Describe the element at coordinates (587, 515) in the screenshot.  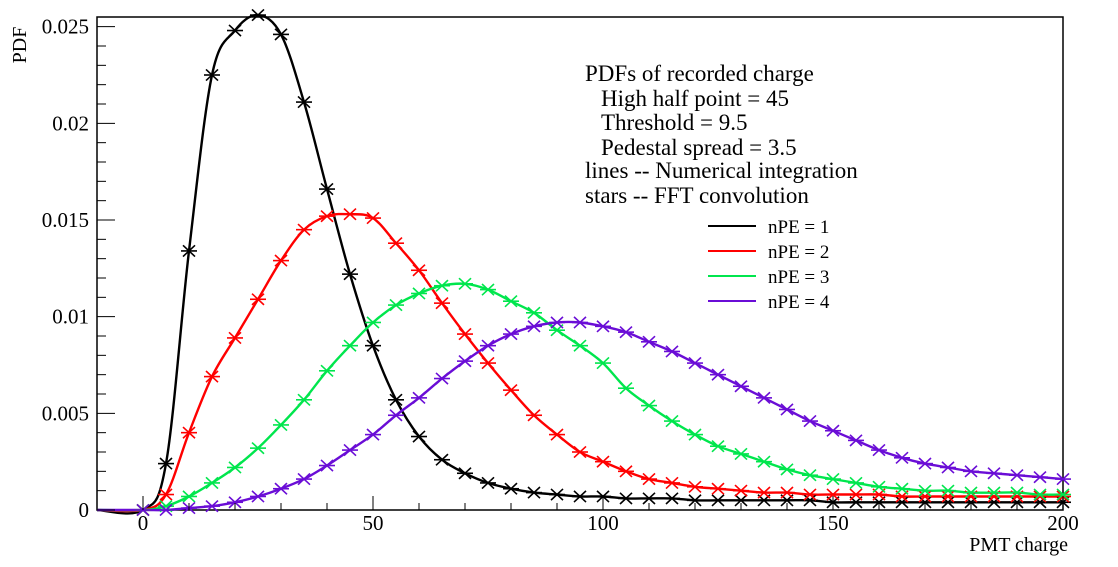
I see `x-axis-ticks: 0 50 100 150 200` at that location.